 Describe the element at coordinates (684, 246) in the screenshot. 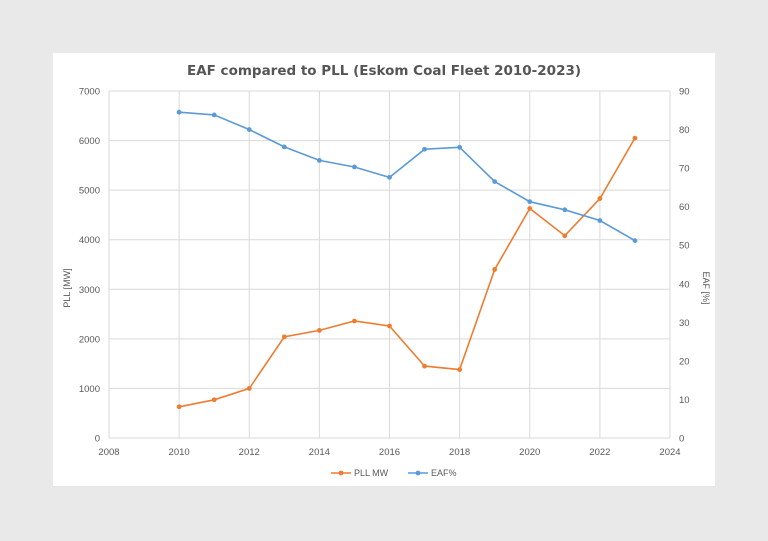

I see `y2-tick-label: 50` at that location.